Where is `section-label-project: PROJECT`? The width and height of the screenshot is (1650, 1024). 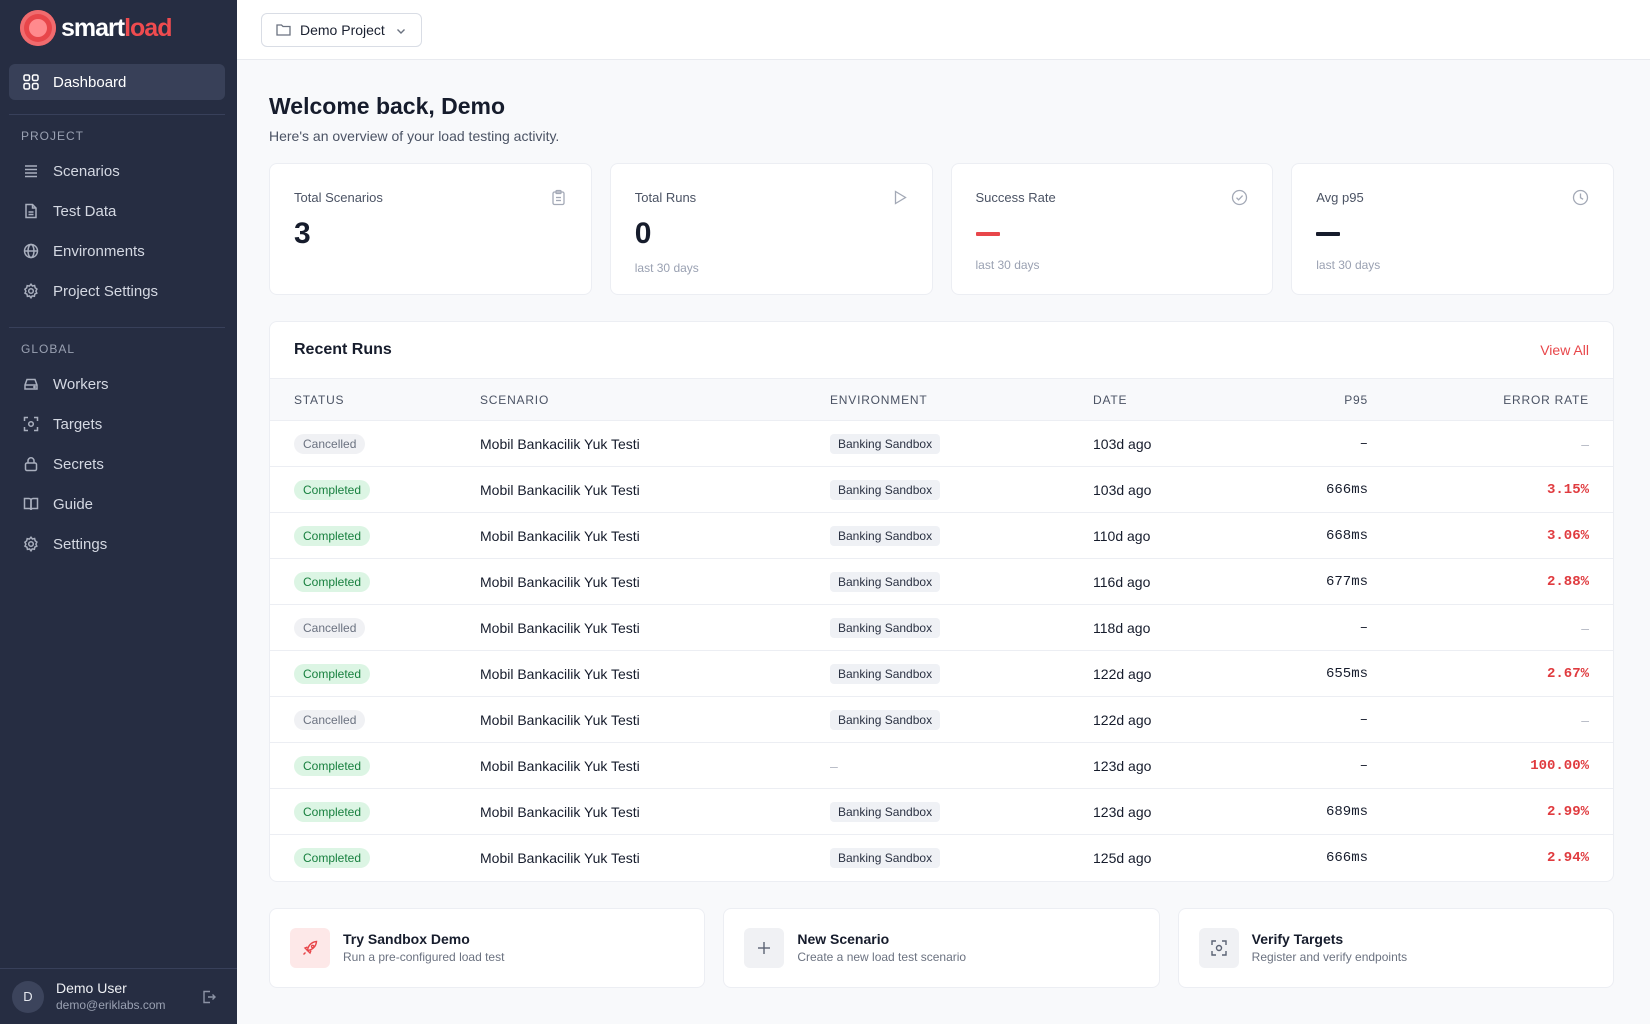
section-label-project: PROJECT is located at coordinates (53, 136).